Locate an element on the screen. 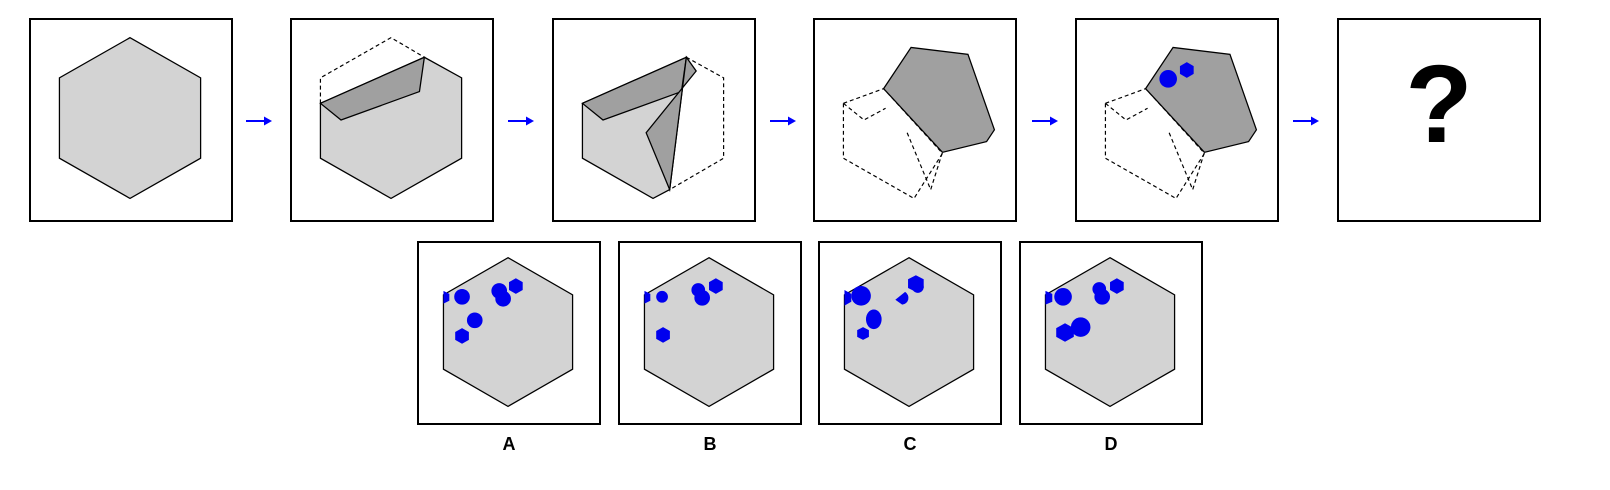 The image size is (1610, 490). option-a-panel is located at coordinates (509, 333).